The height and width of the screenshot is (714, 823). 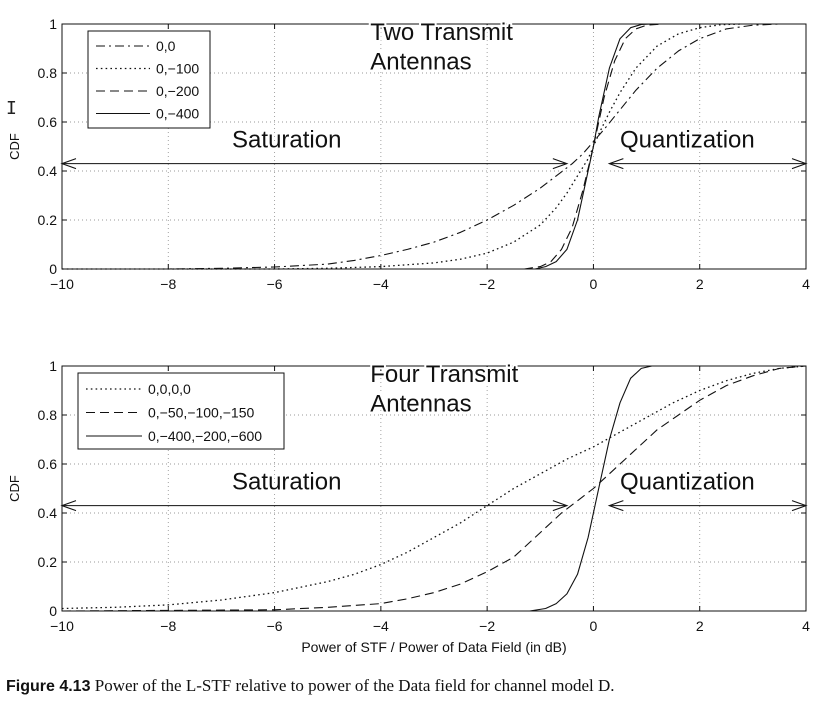 What do you see at coordinates (201, 413) in the screenshot?
I see `legend-label: 0,−50,−100,−150` at bounding box center [201, 413].